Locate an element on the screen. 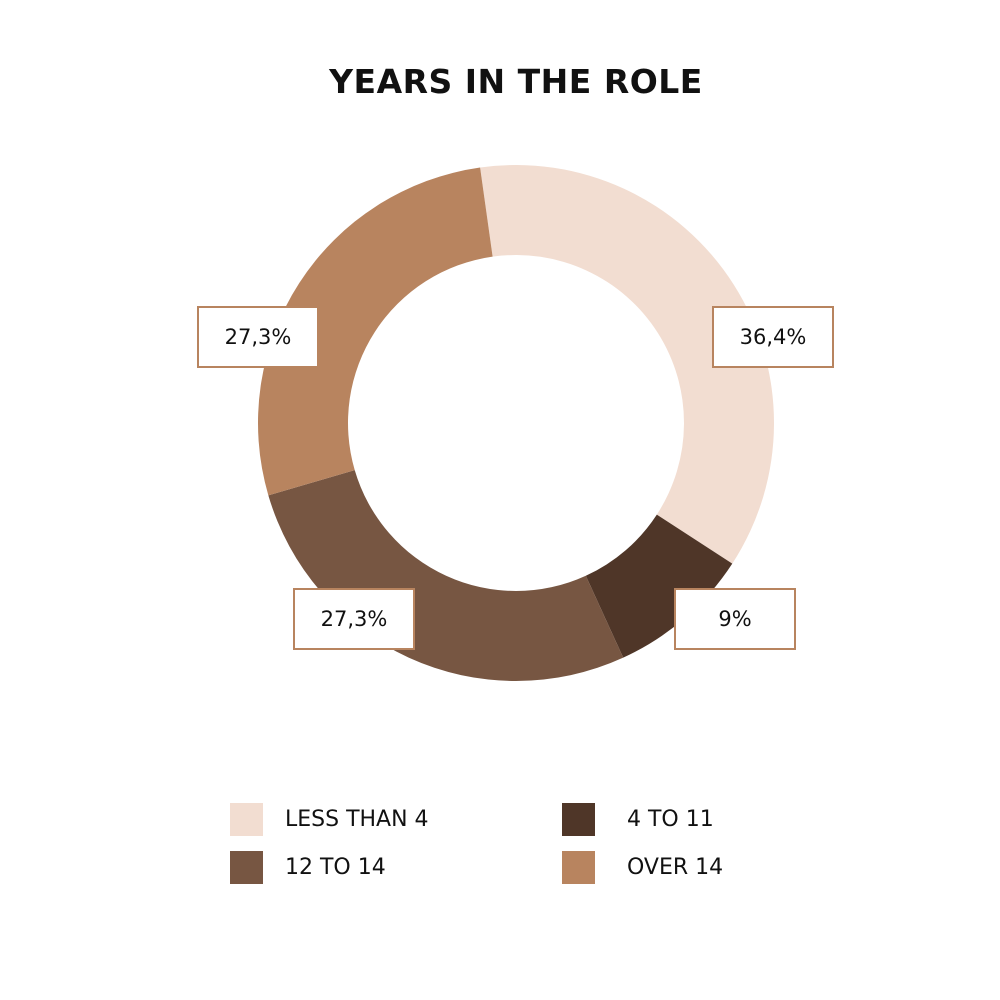  legend-item-12-to-14: 12 TO 14 is located at coordinates (308, 867).